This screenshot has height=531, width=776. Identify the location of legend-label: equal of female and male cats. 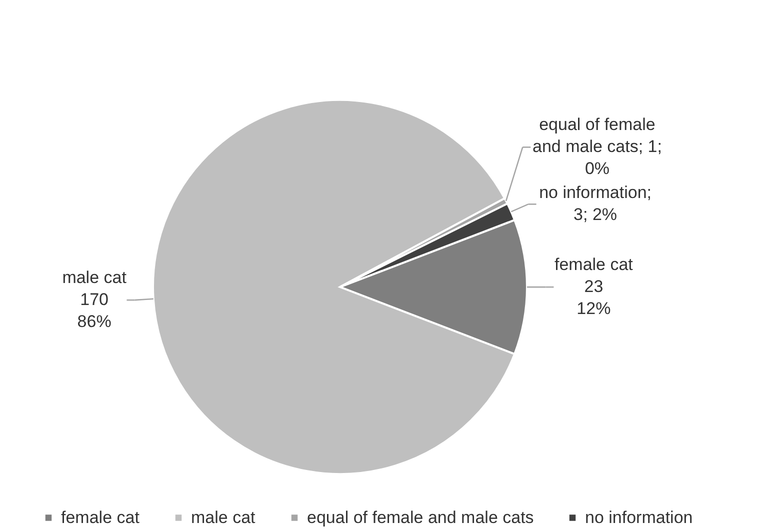
(420, 517).